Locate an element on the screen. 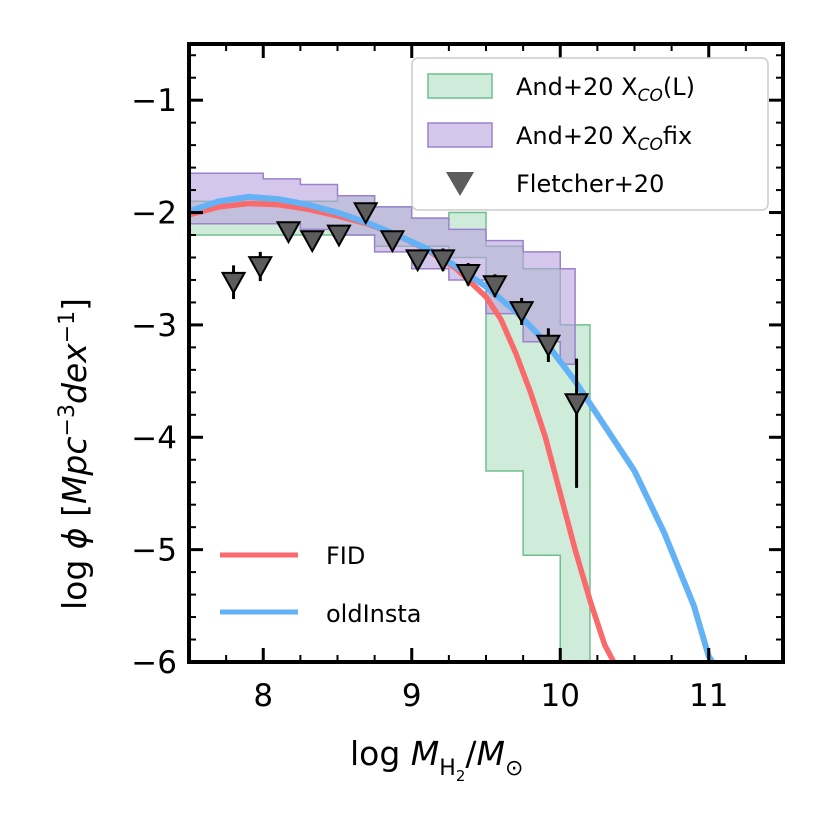  y-axis-label-exp1: −3 is located at coordinates (67, 420).